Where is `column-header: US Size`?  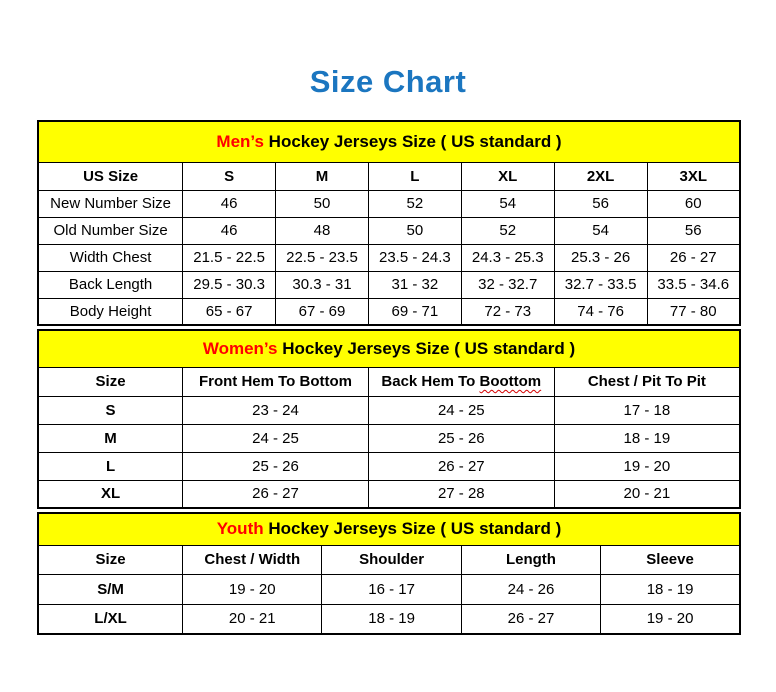
column-header: US Size is located at coordinates (110, 176).